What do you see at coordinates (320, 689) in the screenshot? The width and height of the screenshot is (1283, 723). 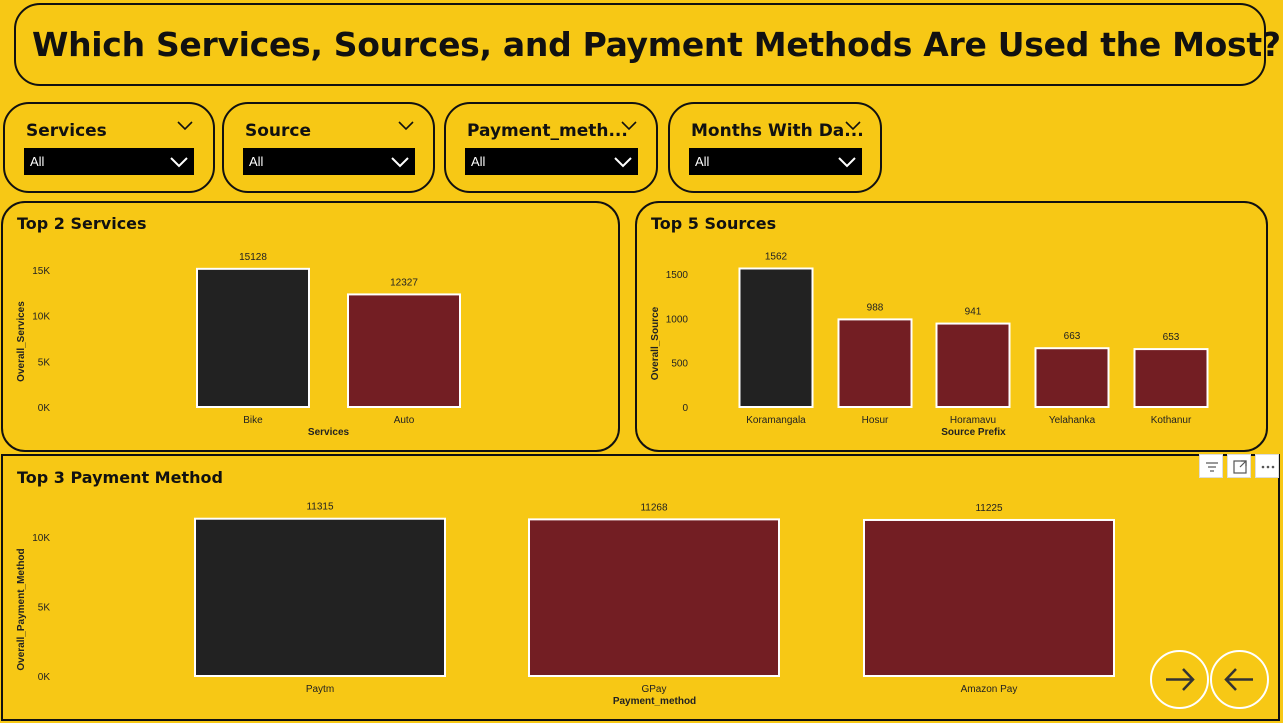 I see `x-tick-label: Paytm` at bounding box center [320, 689].